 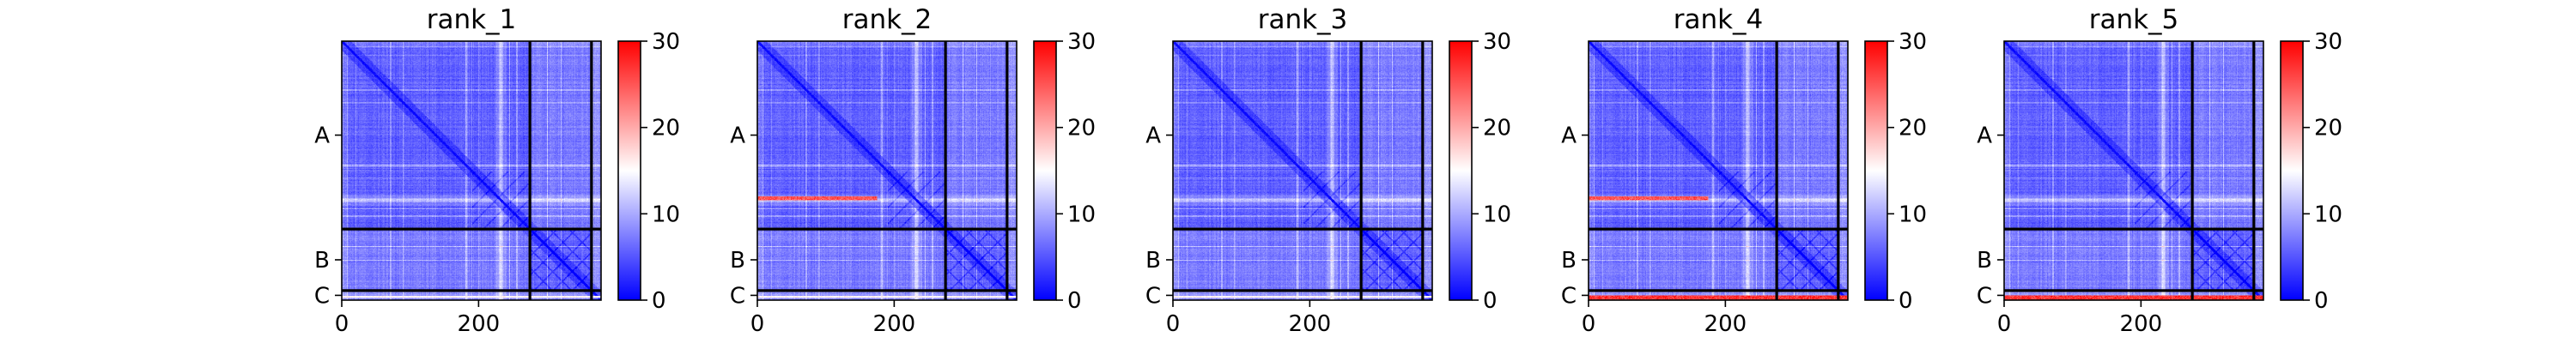 What do you see at coordinates (2134, 19) in the screenshot?
I see `panel-title: rank_5` at bounding box center [2134, 19].